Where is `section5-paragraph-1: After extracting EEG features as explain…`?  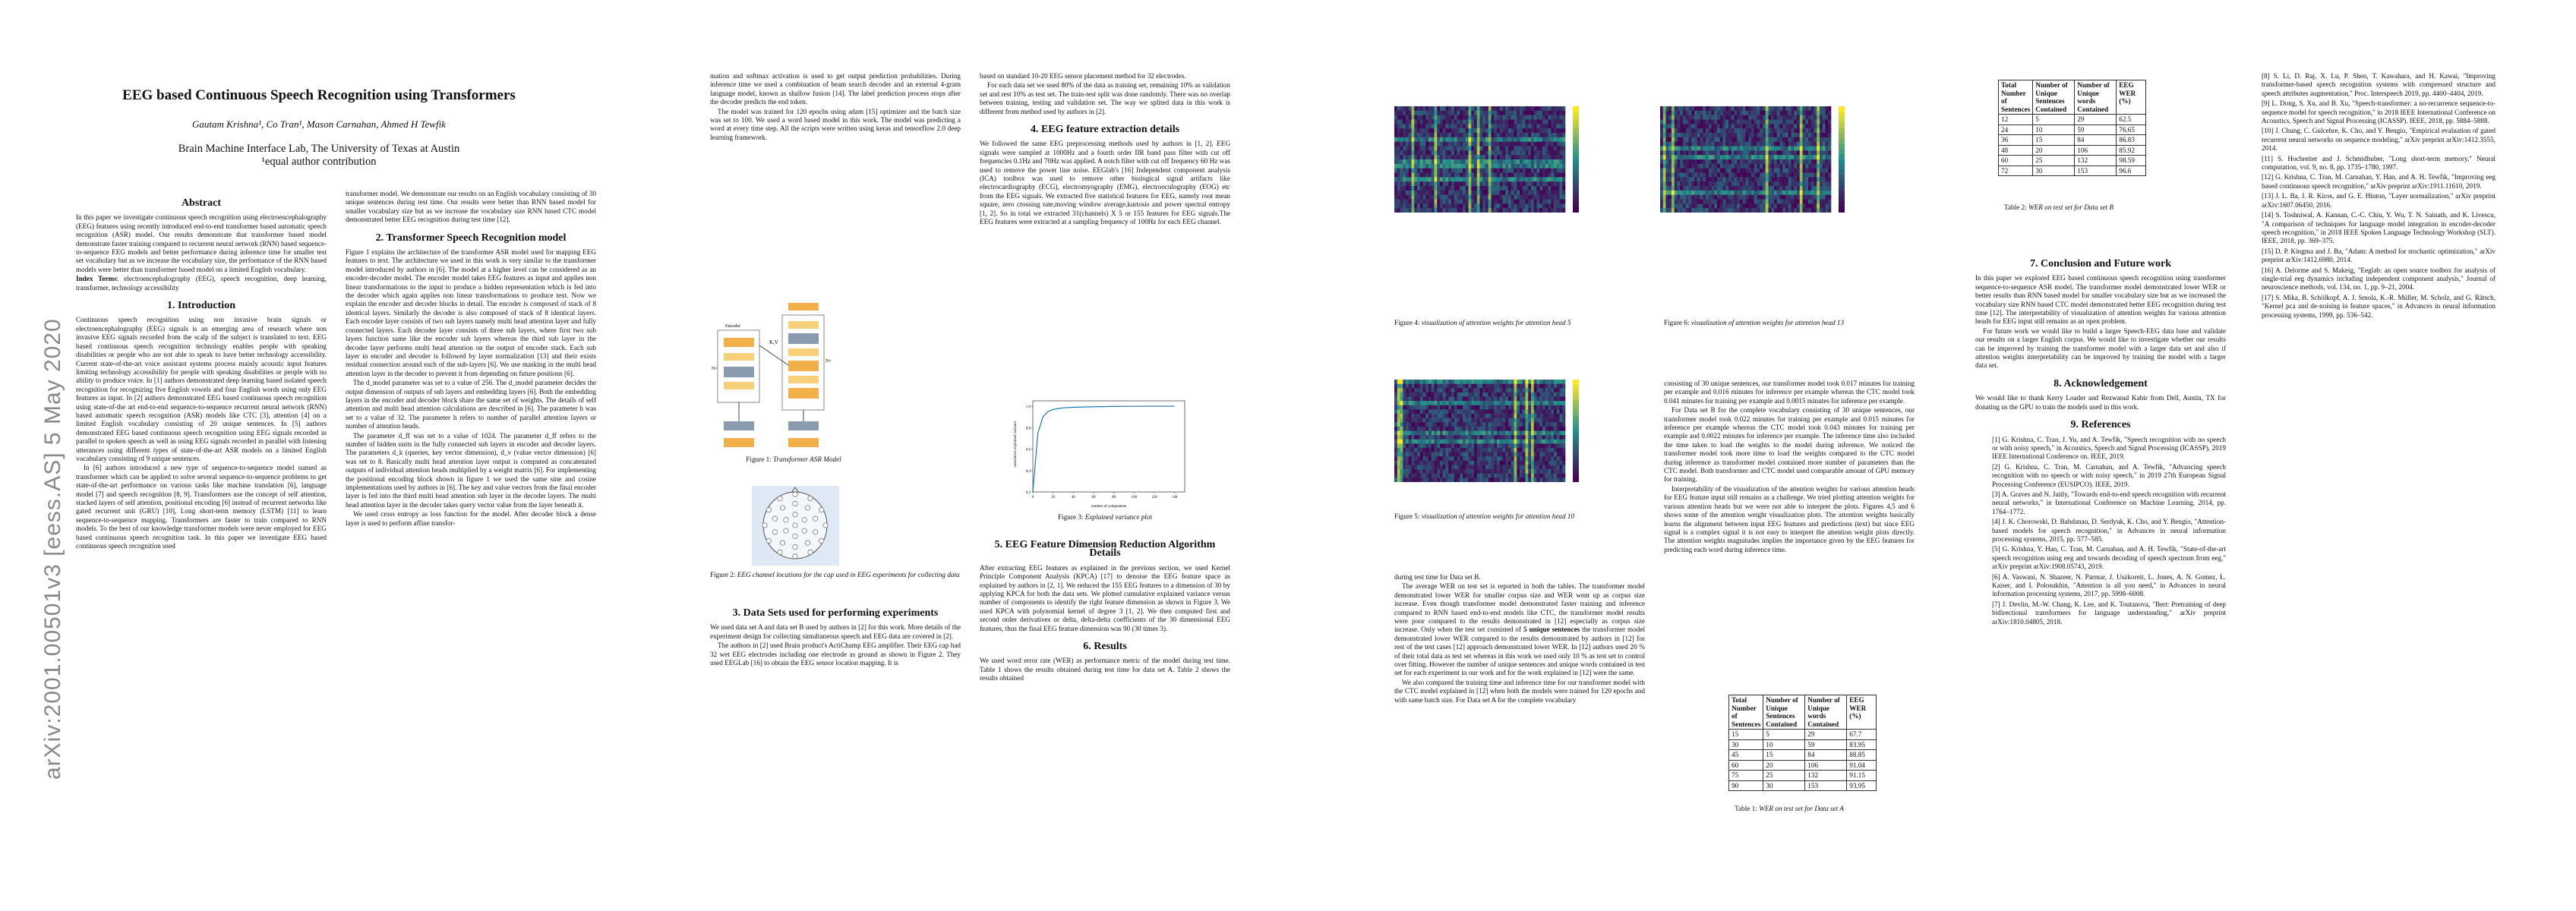 section5-paragraph-1: After extracting EEG features as explain… is located at coordinates (1105, 597).